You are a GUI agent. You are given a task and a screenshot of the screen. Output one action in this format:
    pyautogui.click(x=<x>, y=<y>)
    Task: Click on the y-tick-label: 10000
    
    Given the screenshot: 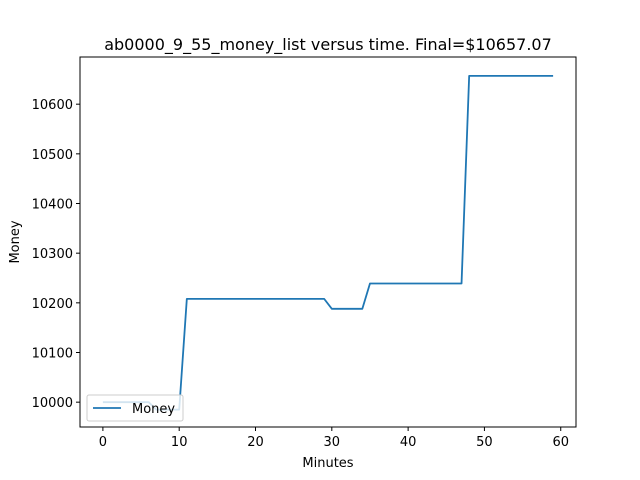 What is the action you would take?
    pyautogui.click(x=52, y=403)
    